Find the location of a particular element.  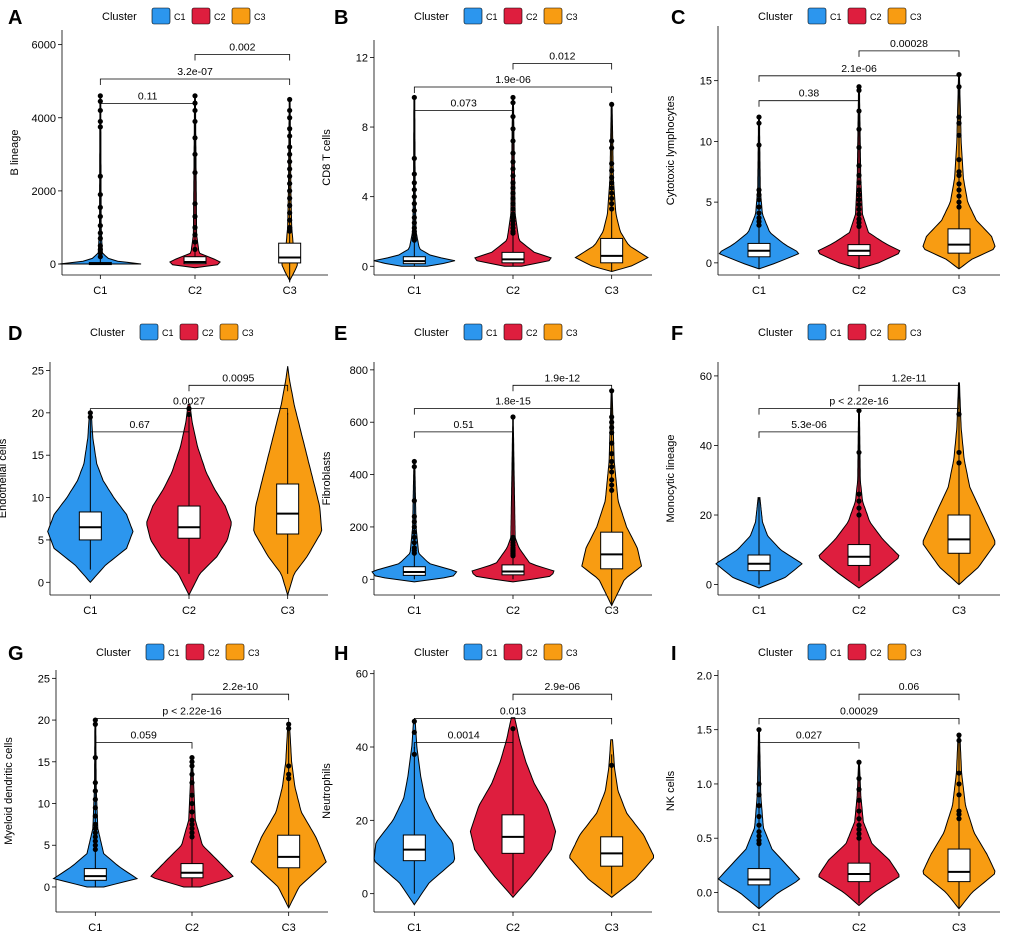

legend-label-c3: C3 is located at coordinates (254, 653).